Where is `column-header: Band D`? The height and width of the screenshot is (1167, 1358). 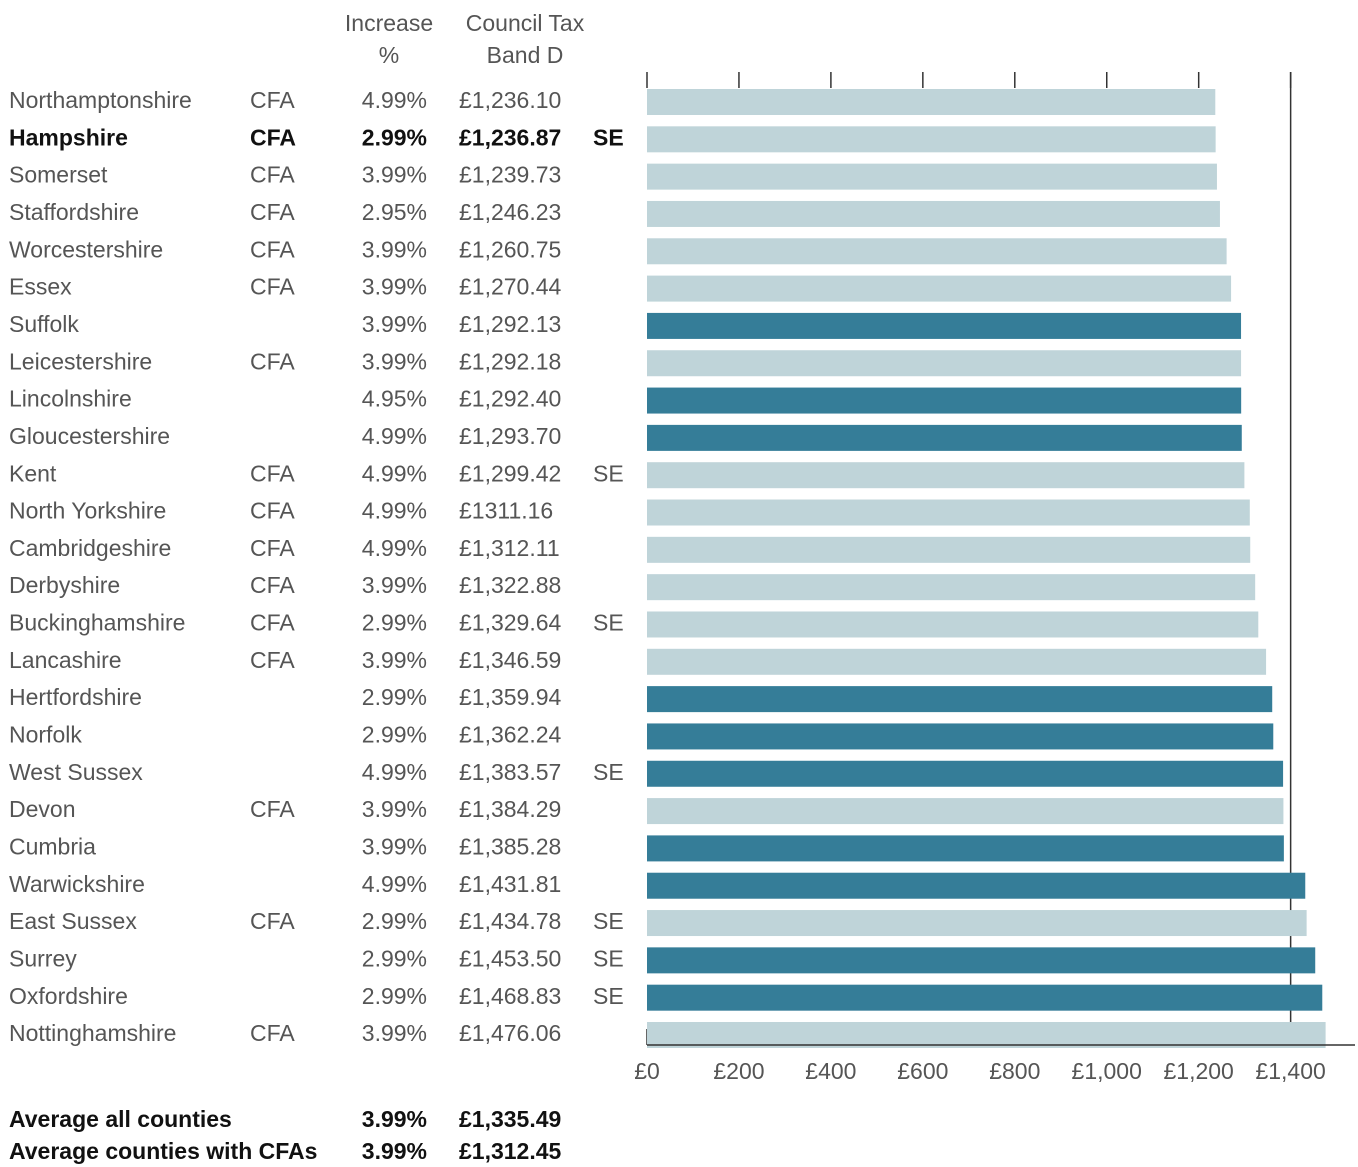
column-header: Band D is located at coordinates (525, 55).